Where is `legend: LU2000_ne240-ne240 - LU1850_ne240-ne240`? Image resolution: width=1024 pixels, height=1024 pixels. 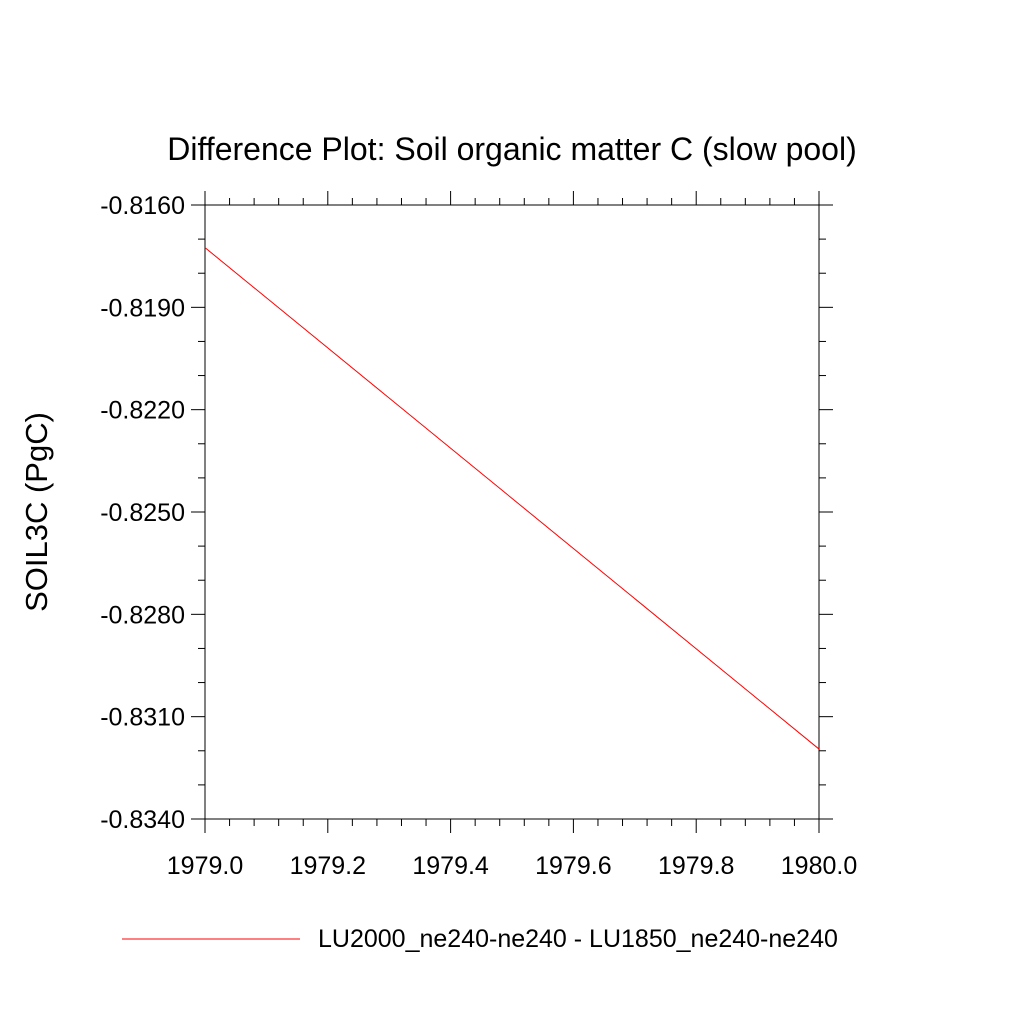 legend: LU2000_ne240-ne240 - LU1850_ne240-ne240 is located at coordinates (480, 939).